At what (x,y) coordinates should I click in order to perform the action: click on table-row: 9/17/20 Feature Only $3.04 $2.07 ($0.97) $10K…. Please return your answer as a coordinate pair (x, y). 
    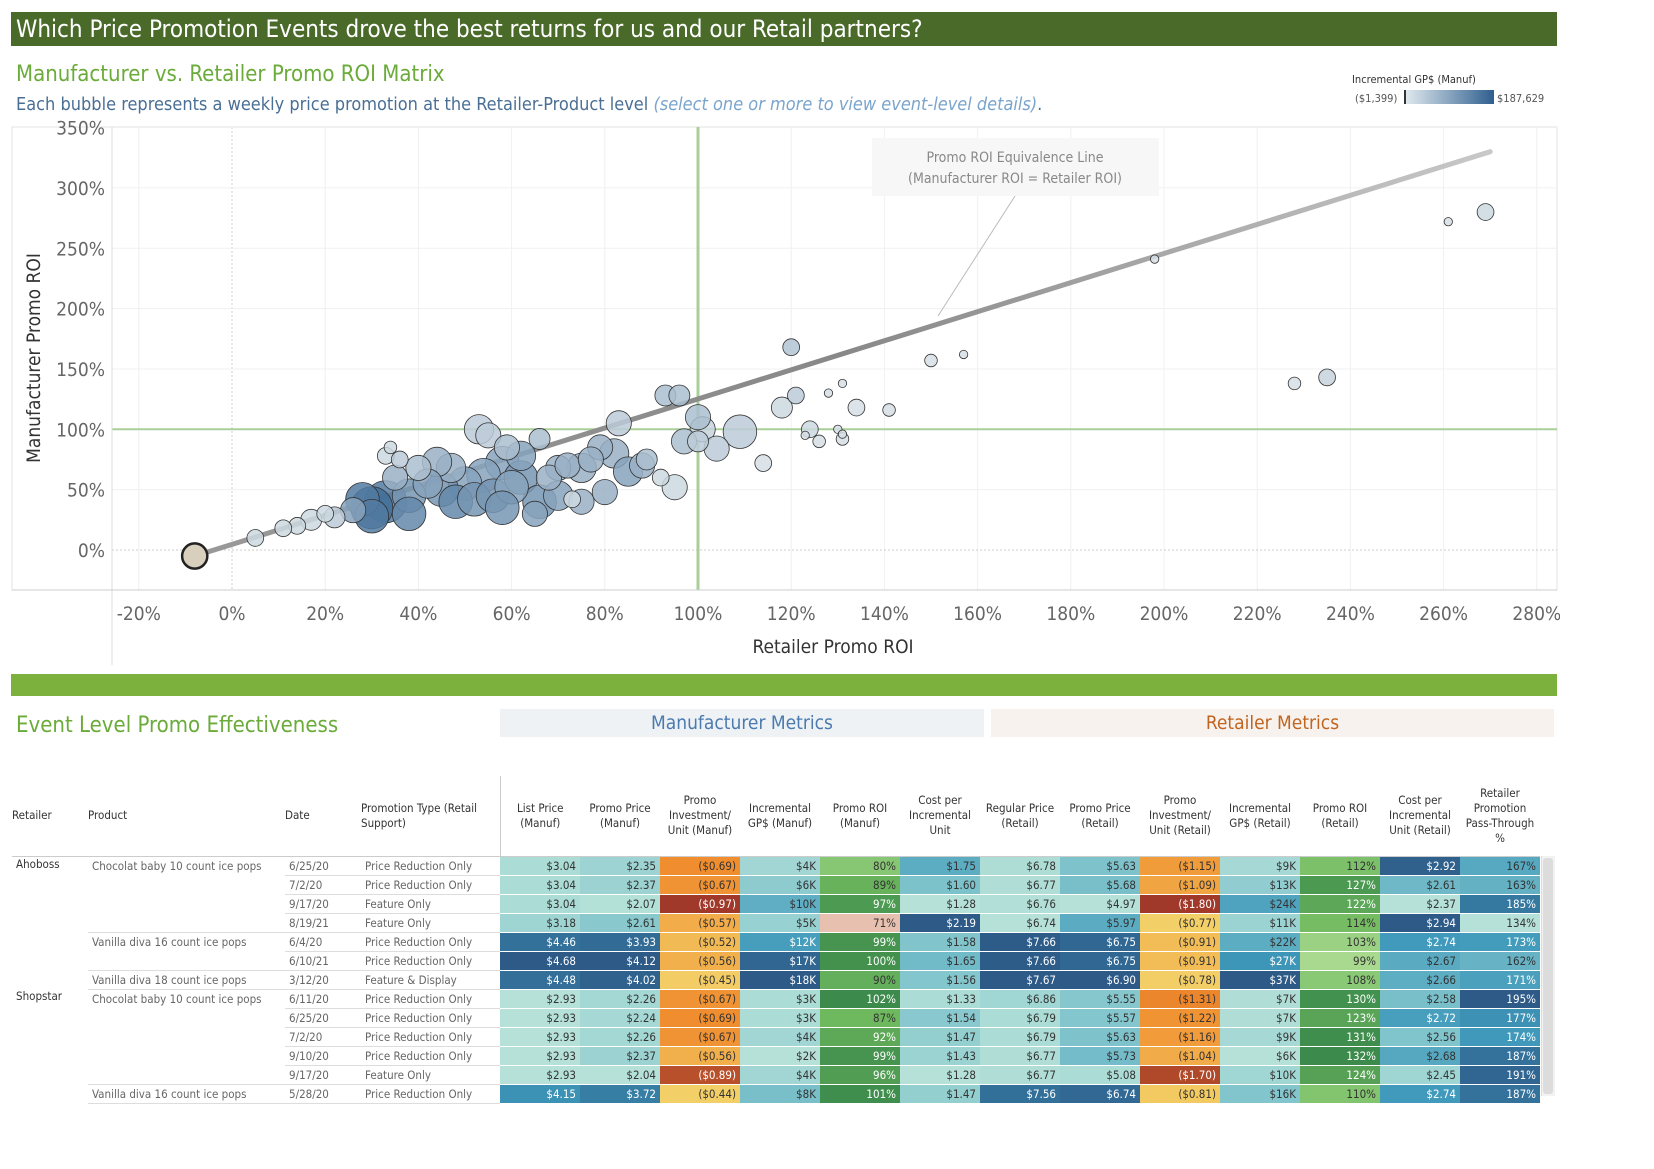
    Looking at the image, I should click on (776, 904).